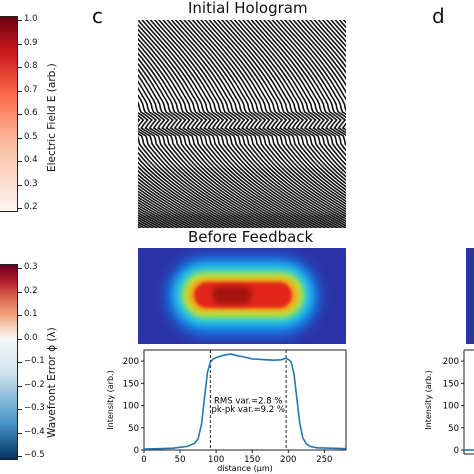 This screenshot has height=474, width=474. What do you see at coordinates (31, 183) in the screenshot?
I see `electric-field-tick-label: 0.3` at bounding box center [31, 183].